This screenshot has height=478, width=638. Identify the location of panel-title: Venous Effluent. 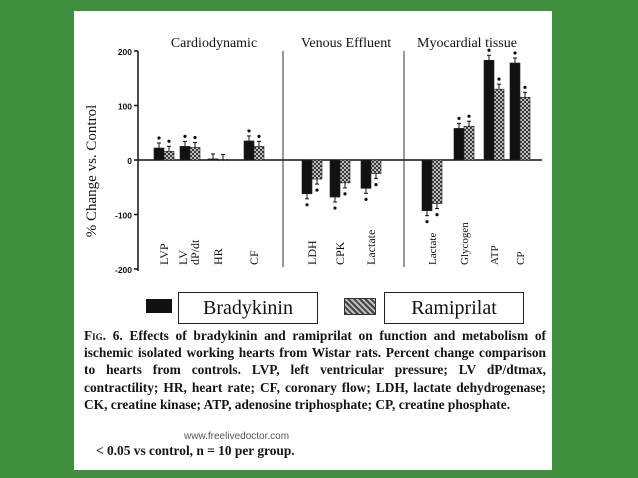
(346, 43).